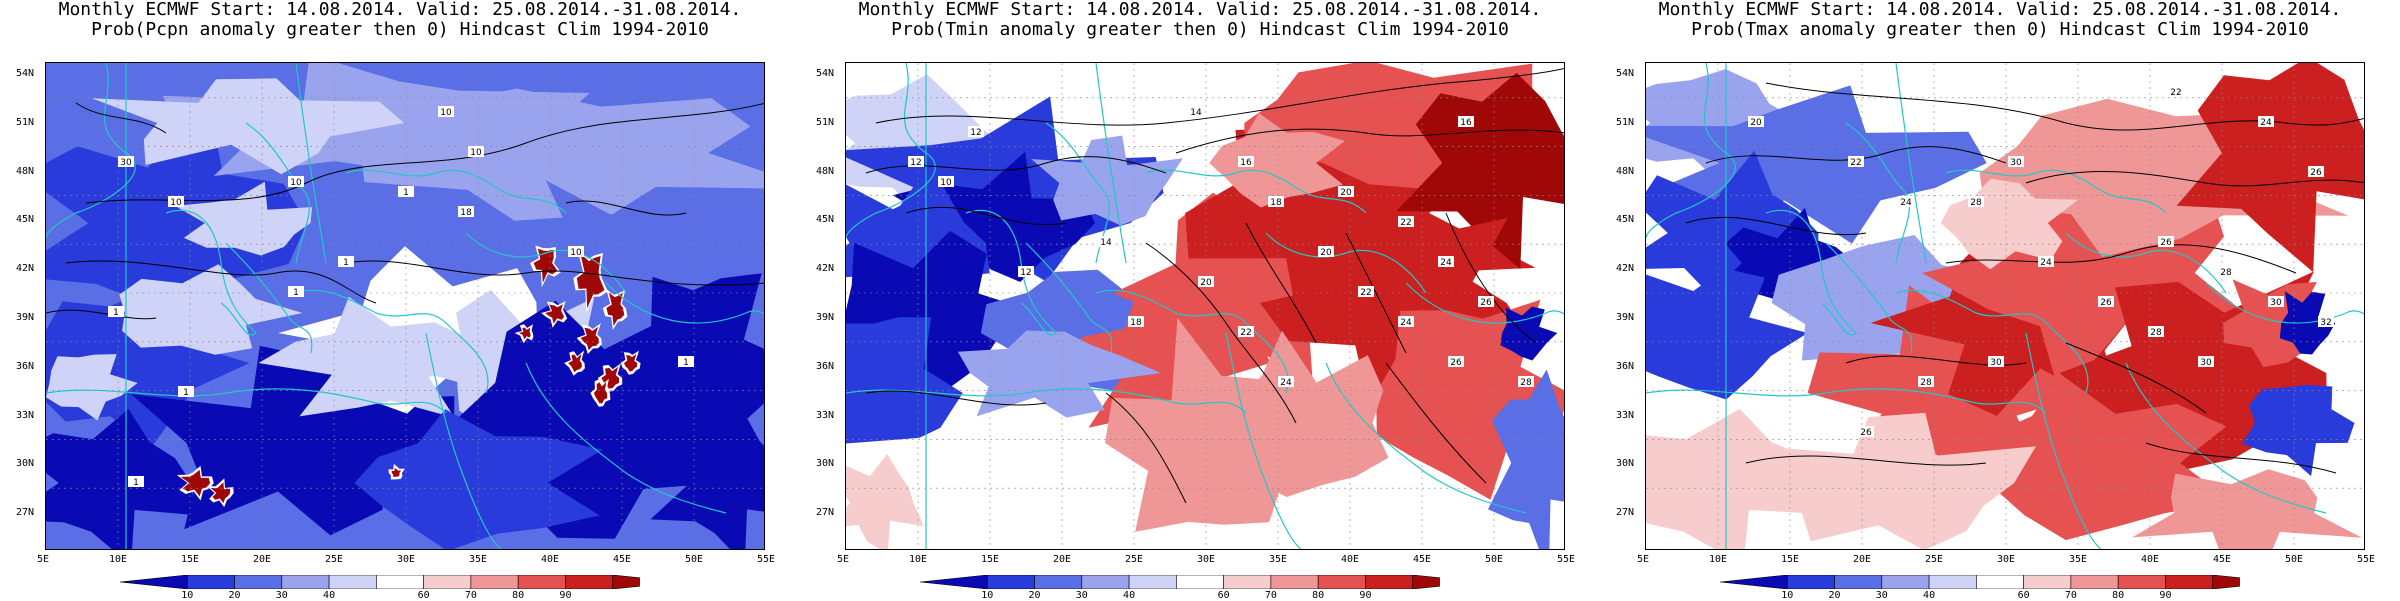 This screenshot has width=2400, height=601. Describe the element at coordinates (843, 559) in the screenshot. I see `lon-tick-label: 5E` at that location.